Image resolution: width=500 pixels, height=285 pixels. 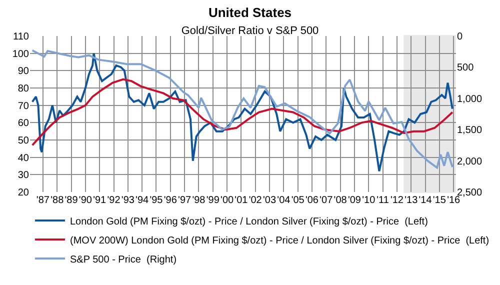 What do you see at coordinates (227, 200) in the screenshot?
I see `x-tick-label: '00` at bounding box center [227, 200].